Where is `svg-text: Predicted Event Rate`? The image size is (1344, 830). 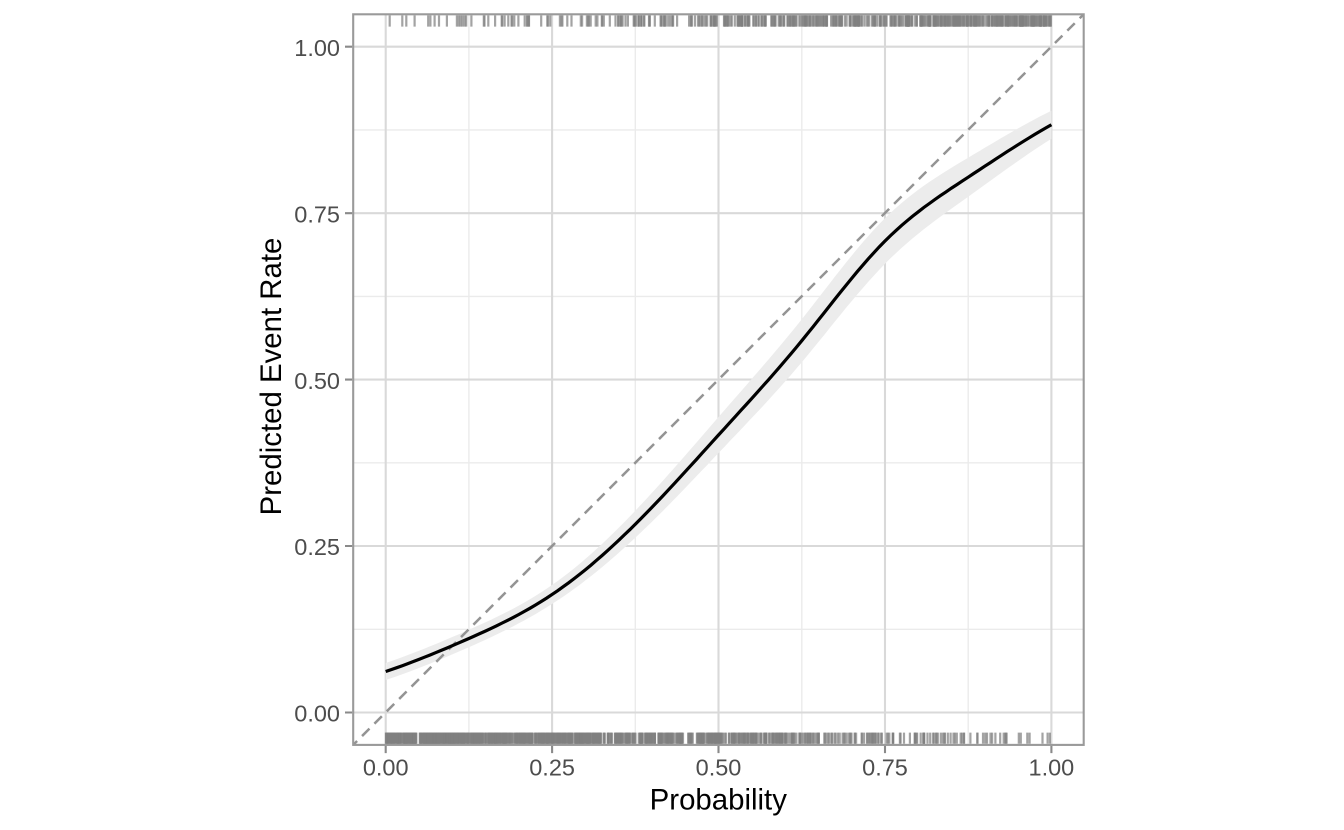
svg-text: Predicted Event Rate is located at coordinates (271, 377).